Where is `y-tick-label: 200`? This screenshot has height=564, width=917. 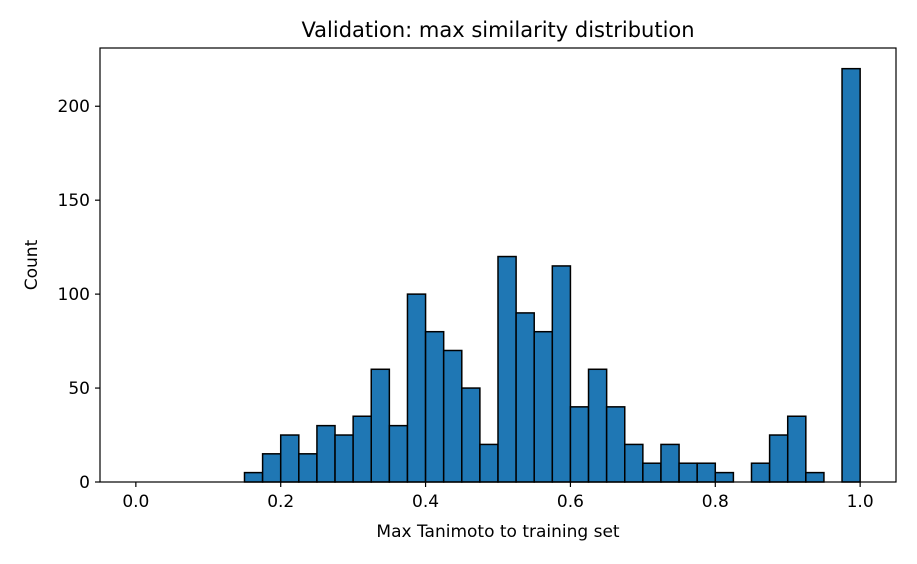
y-tick-label: 200 is located at coordinates (74, 107).